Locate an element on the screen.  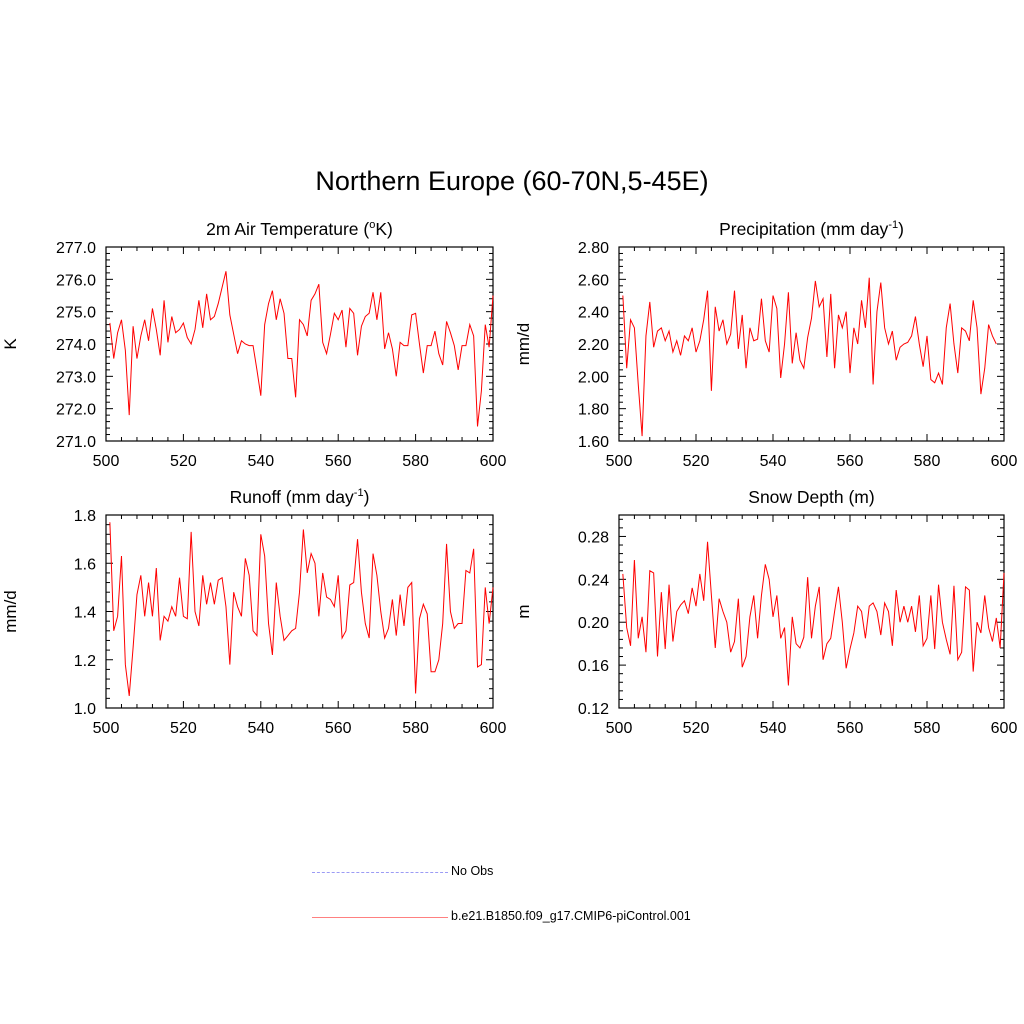
y-tick-label: 2.40 is located at coordinates (593, 313).